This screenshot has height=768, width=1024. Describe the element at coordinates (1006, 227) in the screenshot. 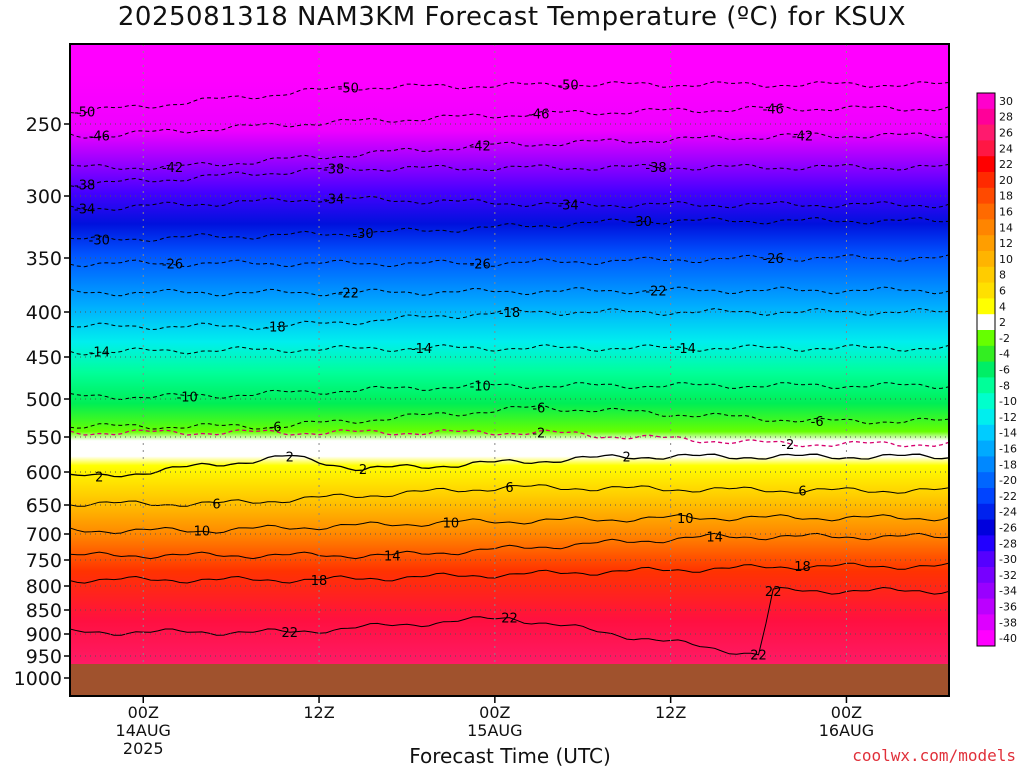

I see `colorbar-label: 14` at that location.